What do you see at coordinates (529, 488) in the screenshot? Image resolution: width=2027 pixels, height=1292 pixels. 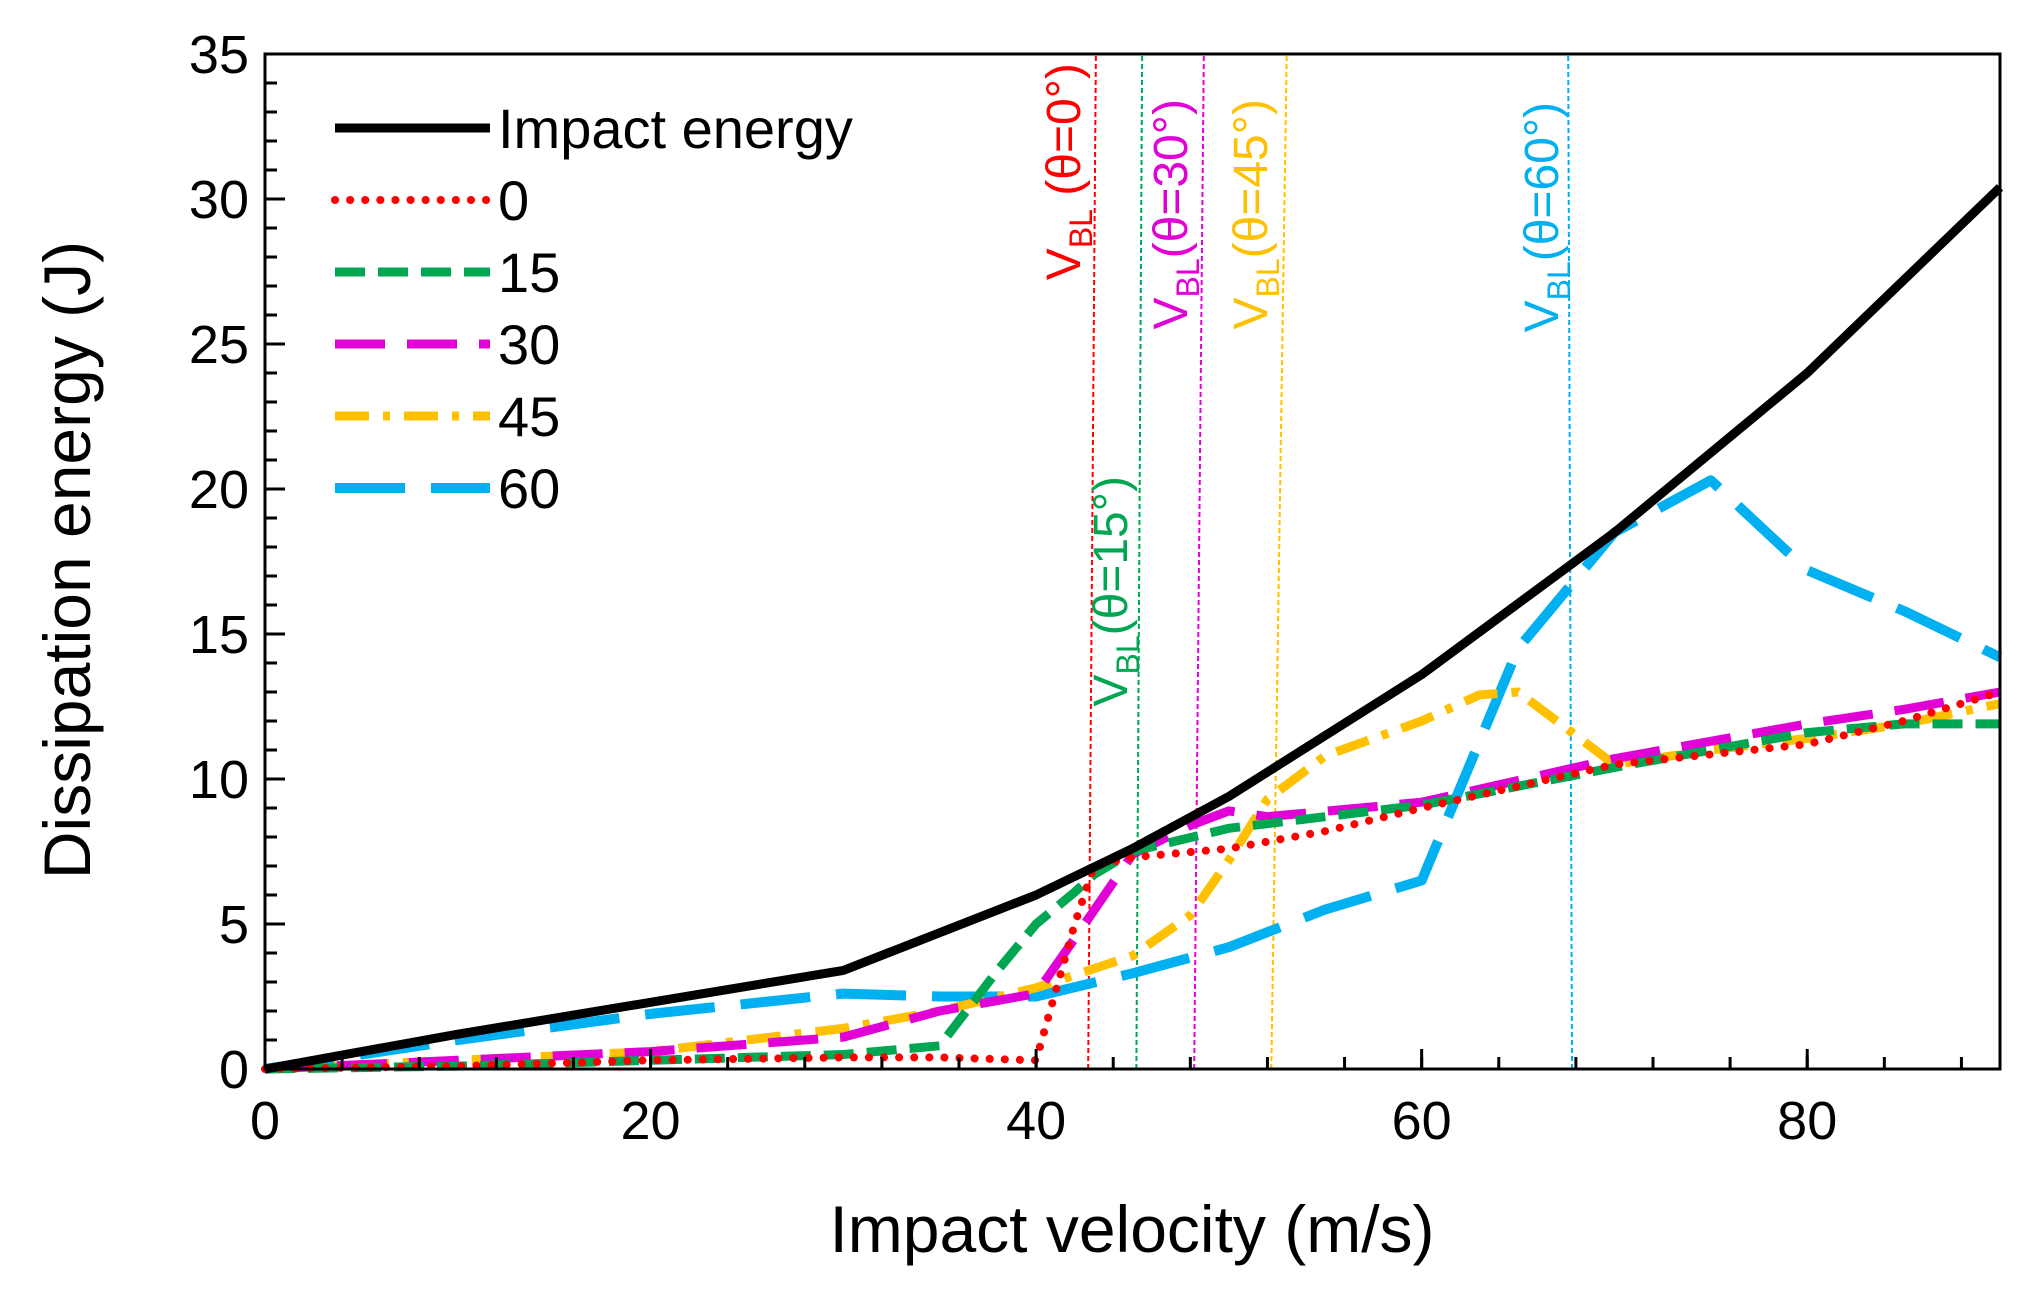 I see `legend-label-60: 60` at bounding box center [529, 488].